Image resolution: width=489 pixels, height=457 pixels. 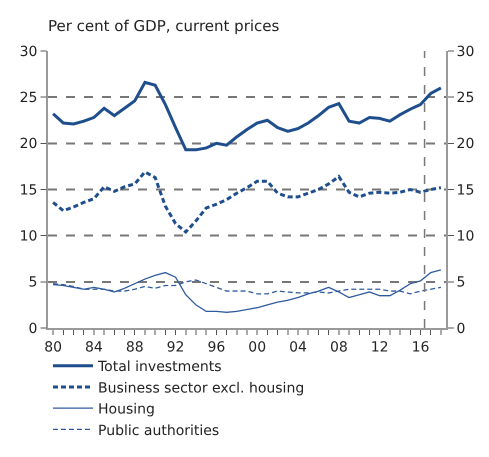 I want to click on y-tick-label: 5, so click(x=33, y=282).